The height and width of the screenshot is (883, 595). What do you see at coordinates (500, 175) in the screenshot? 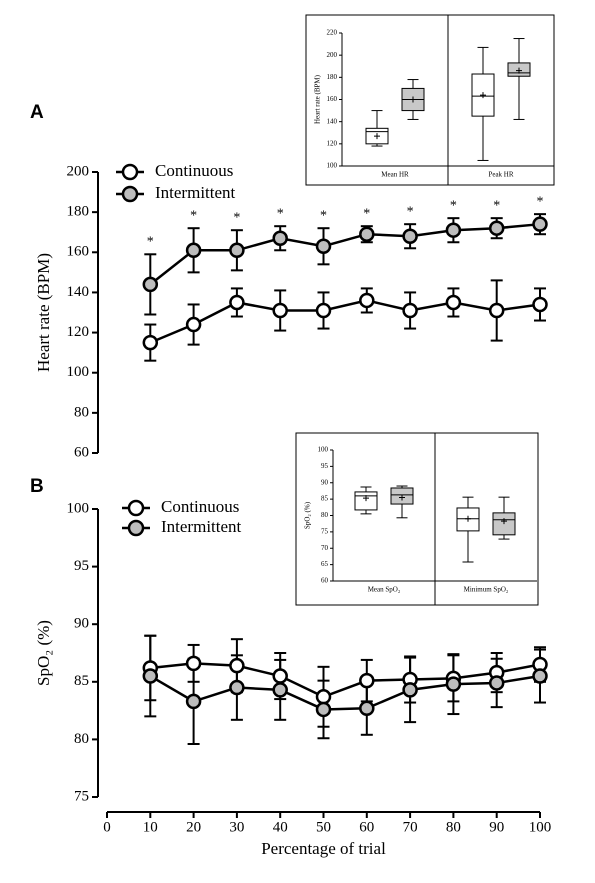
I see `x-tick-label: Peak HR` at bounding box center [500, 175].